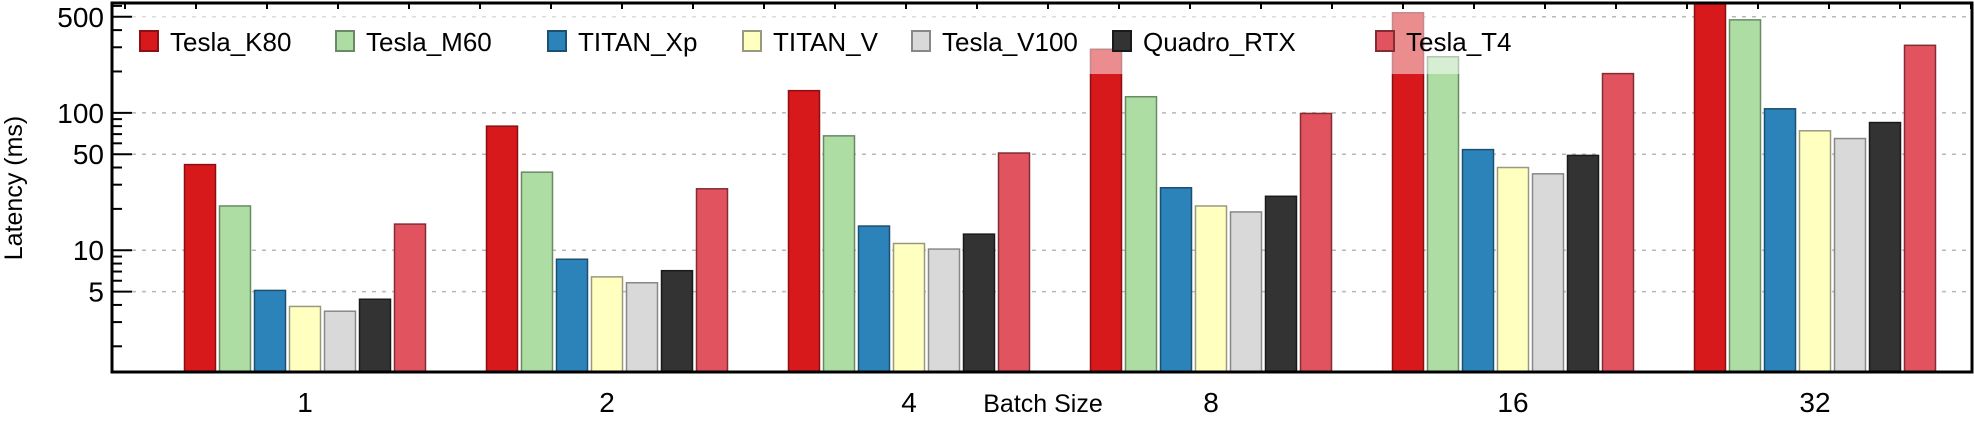 Image resolution: width=1974 pixels, height=421 pixels. What do you see at coordinates (149, 41) in the screenshot?
I see `legend-swatch-tesla-k80` at bounding box center [149, 41].